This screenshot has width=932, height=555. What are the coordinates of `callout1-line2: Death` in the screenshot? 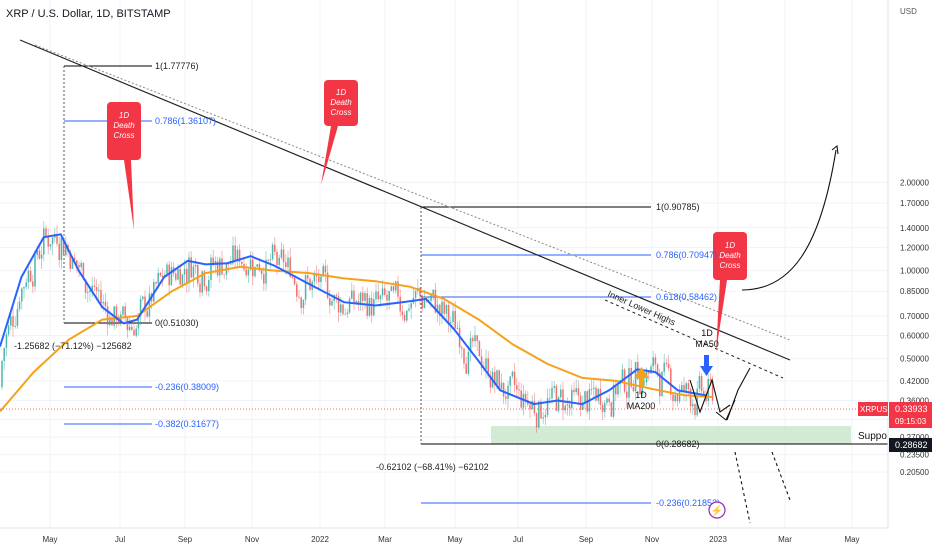 It's located at (124, 125).